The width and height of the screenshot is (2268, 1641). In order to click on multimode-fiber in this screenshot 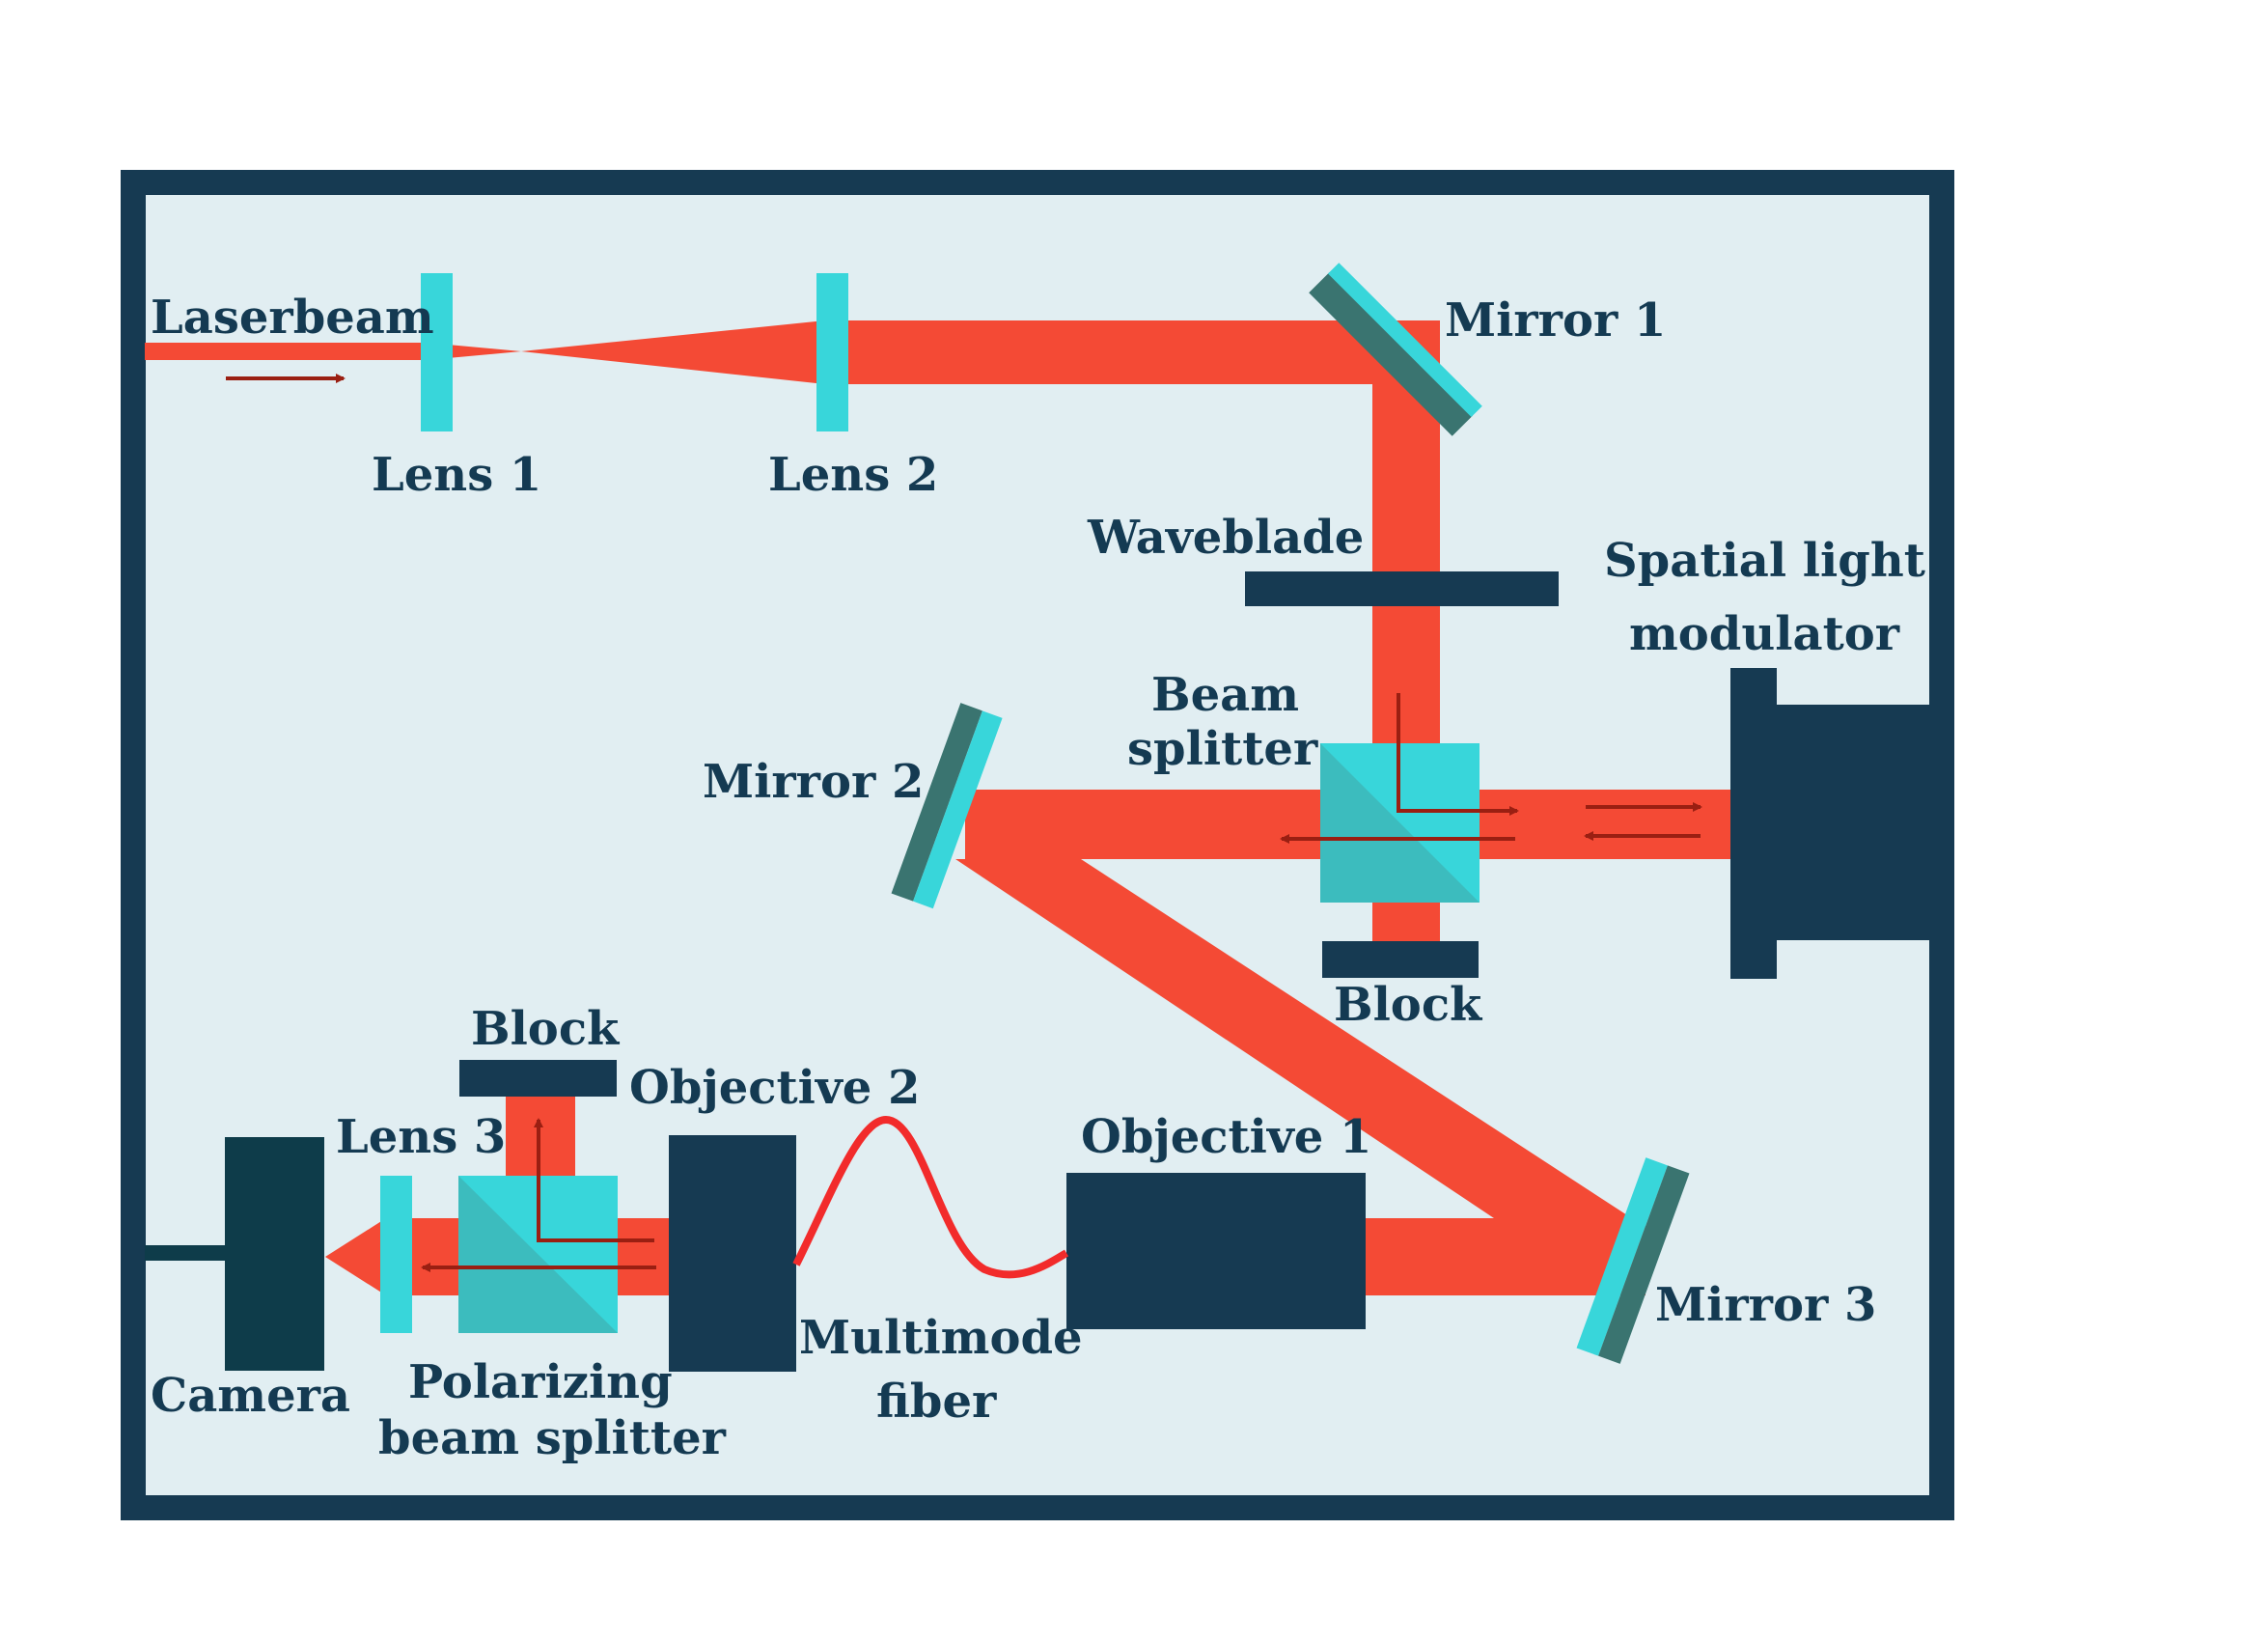, I will do `click(930, 1197)`.